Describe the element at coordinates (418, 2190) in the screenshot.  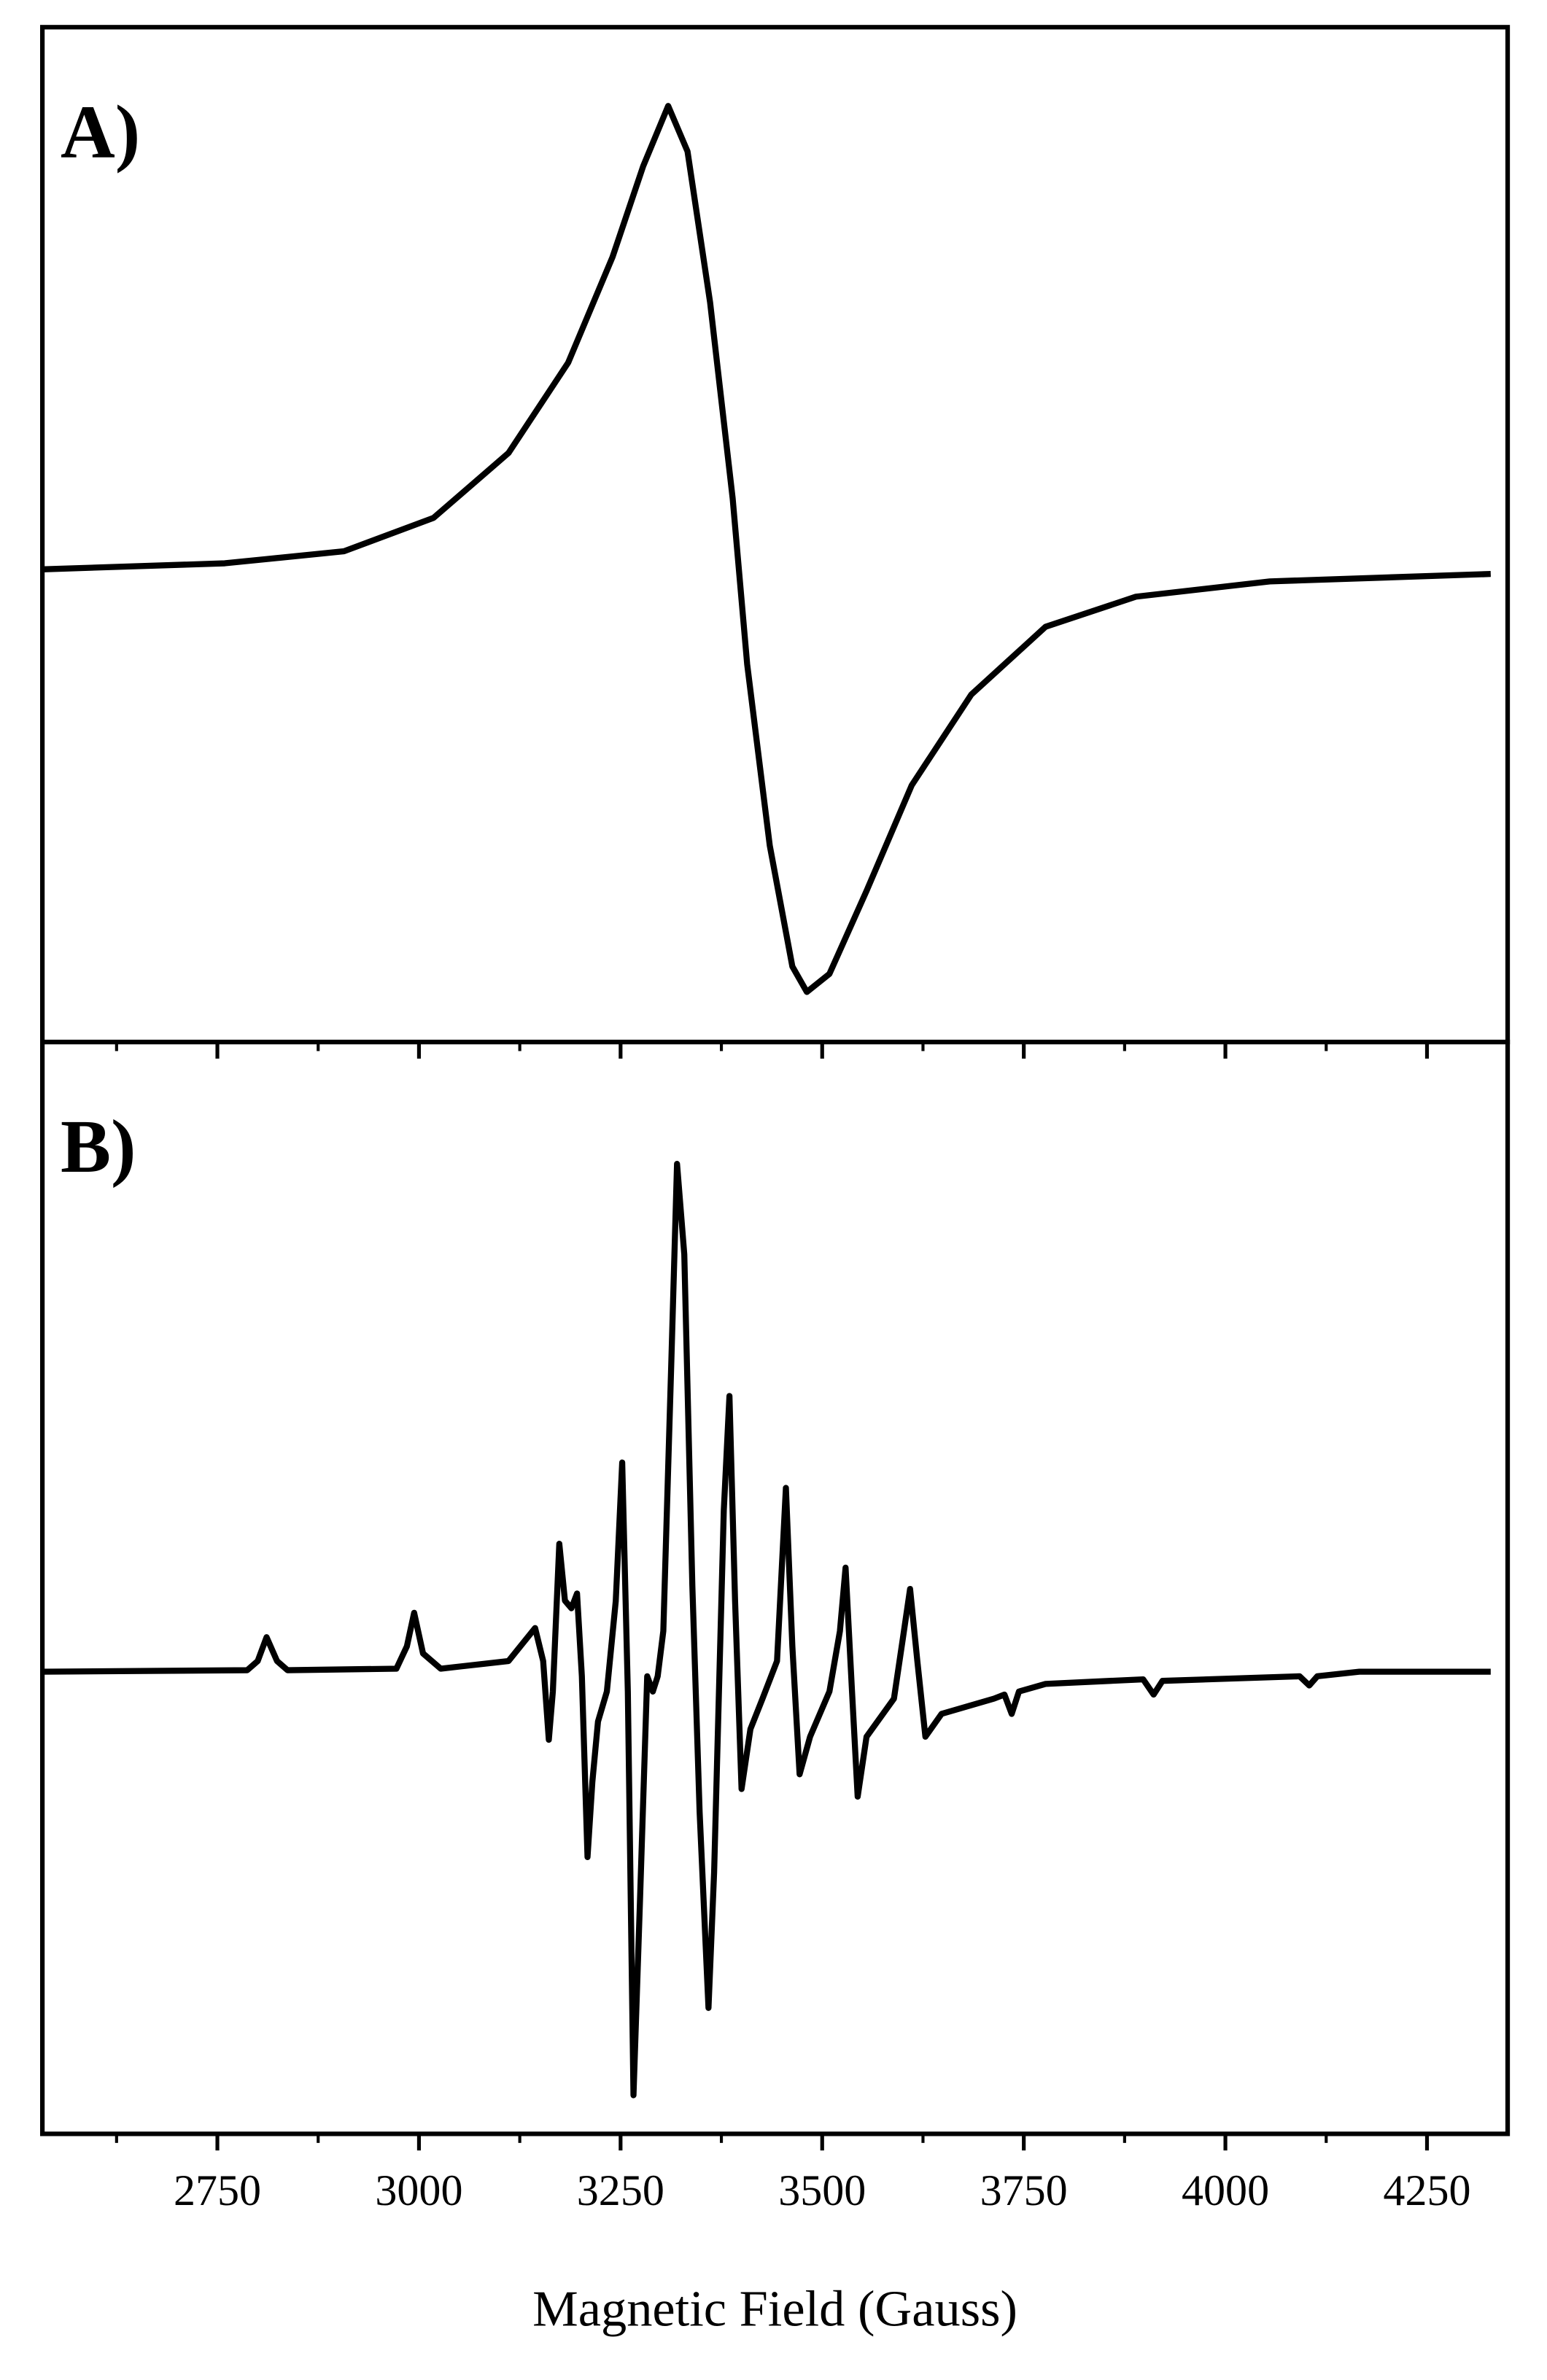
I see `x-tick-label: 3000` at that location.